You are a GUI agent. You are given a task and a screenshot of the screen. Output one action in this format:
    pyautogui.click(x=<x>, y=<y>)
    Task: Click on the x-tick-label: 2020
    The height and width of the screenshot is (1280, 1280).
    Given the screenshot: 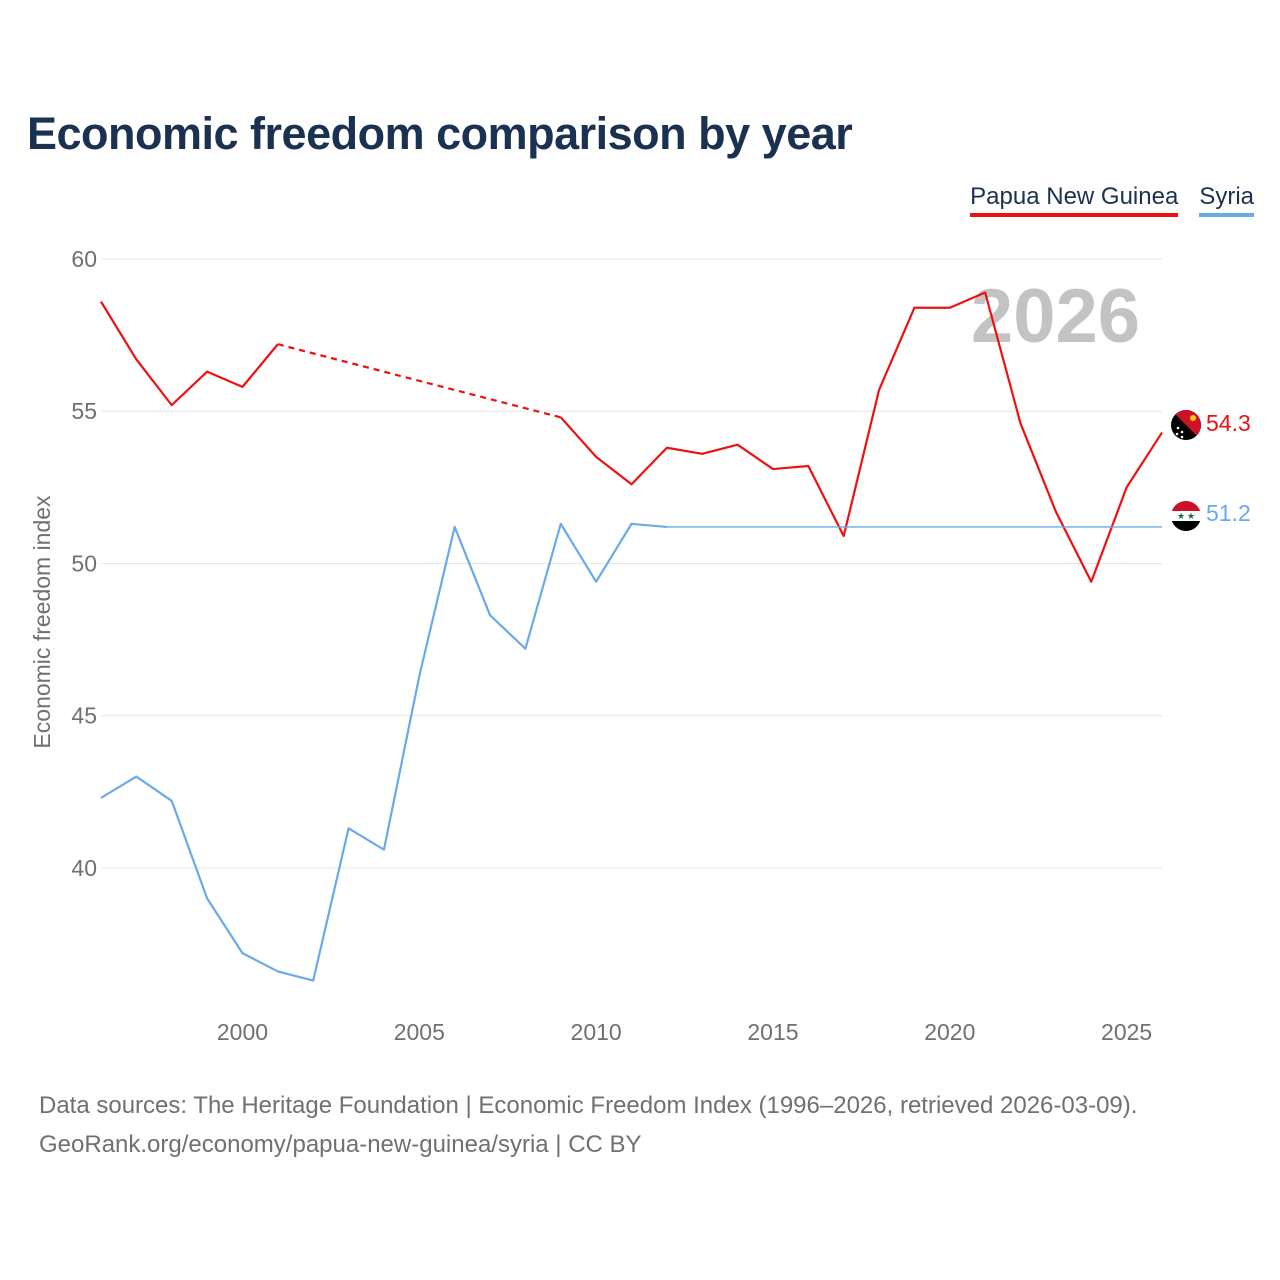 What is the action you would take?
    pyautogui.click(x=949, y=1032)
    